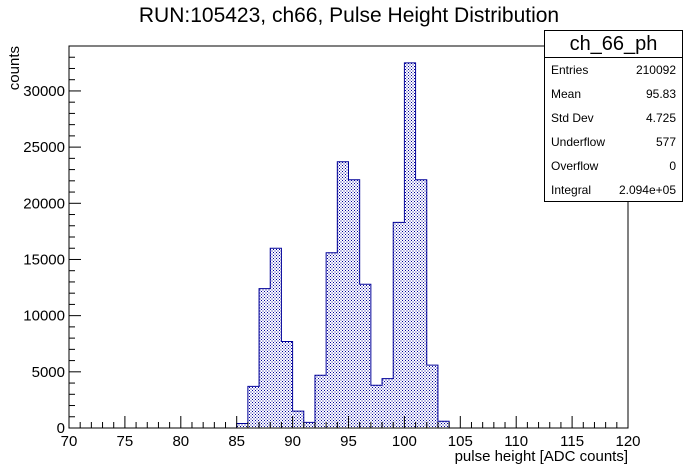 The image size is (698, 476). What do you see at coordinates (613, 70) in the screenshot?
I see `stats-row: Entries 210092` at bounding box center [613, 70].